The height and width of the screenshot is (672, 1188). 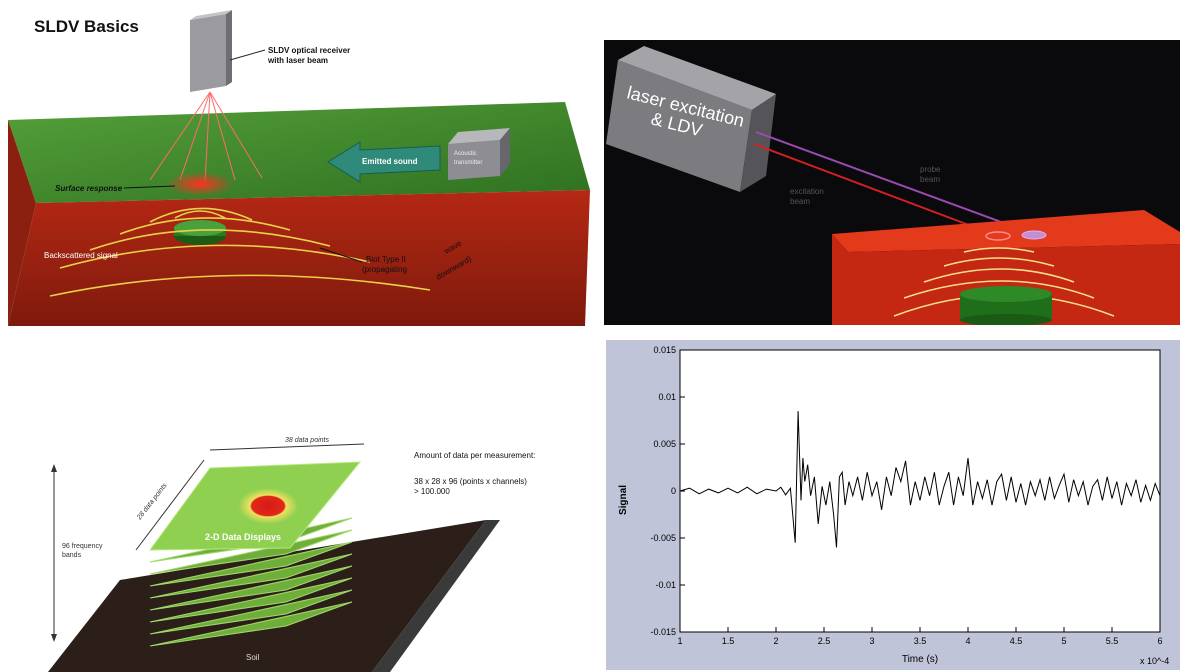 I want to click on transmitter-box-side, so click(x=505, y=152).